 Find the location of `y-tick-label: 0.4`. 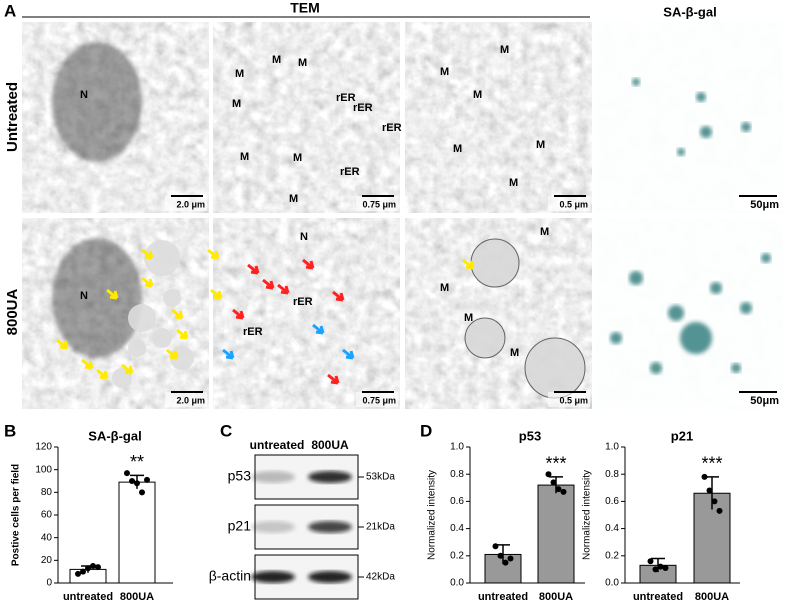

y-tick-label: 0.4 is located at coordinates (457, 528).